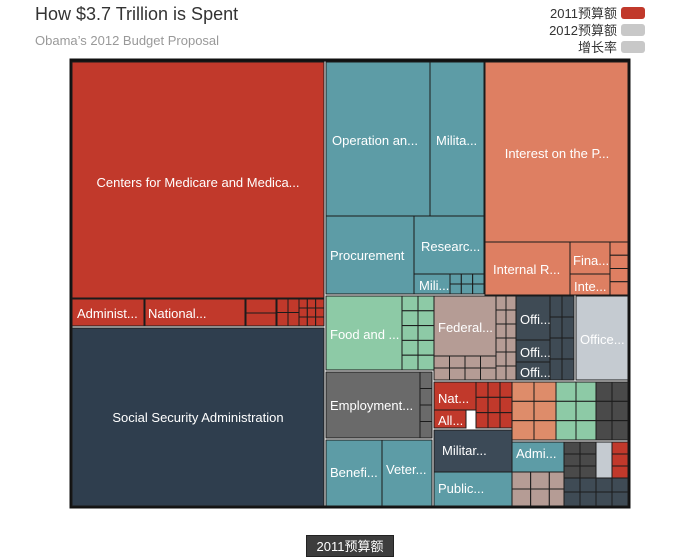  What do you see at coordinates (195, 312) in the screenshot?
I see `cell-national` at bounding box center [195, 312].